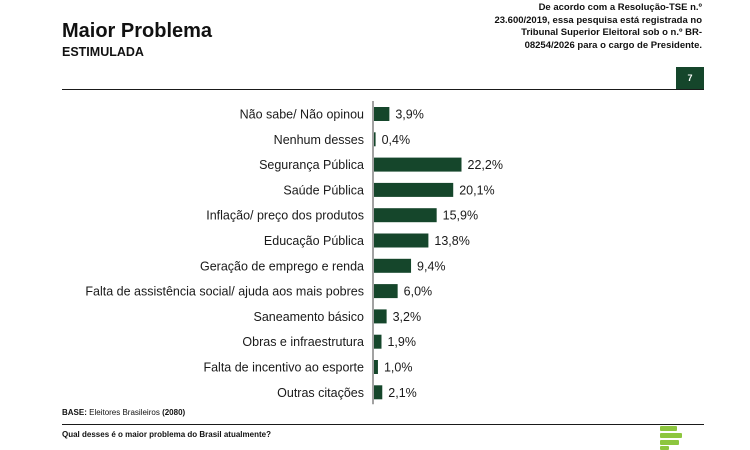  I want to click on data-label: 20,1%, so click(476, 190).